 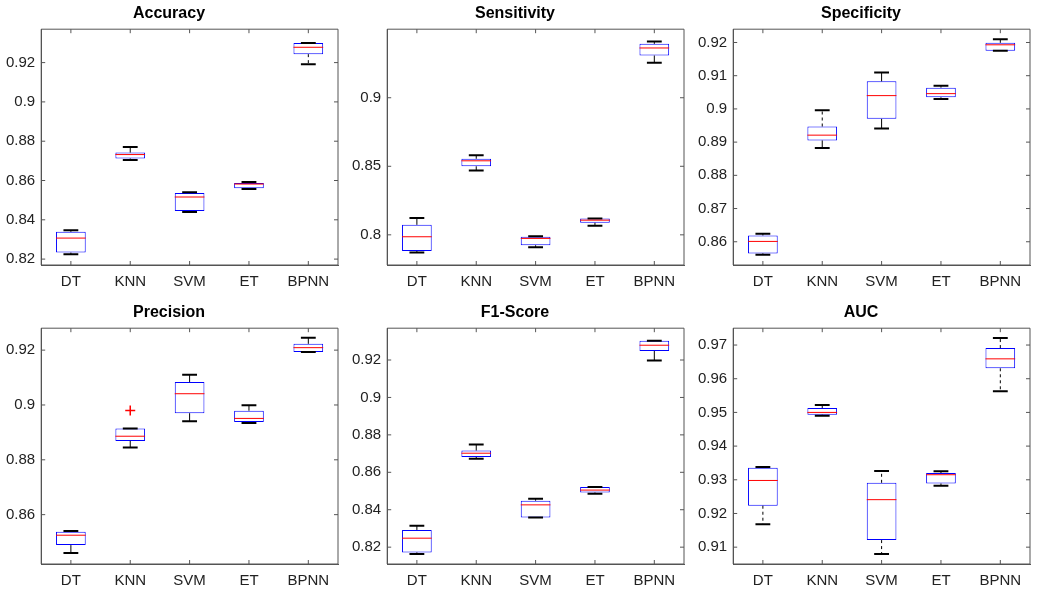 I want to click on chart-title: AUC, so click(x=861, y=312).